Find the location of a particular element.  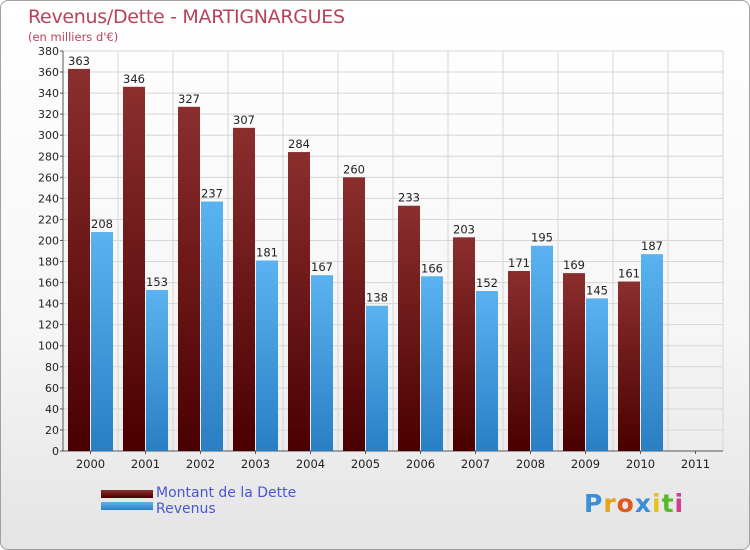

data-label: 171 is located at coordinates (519, 263).